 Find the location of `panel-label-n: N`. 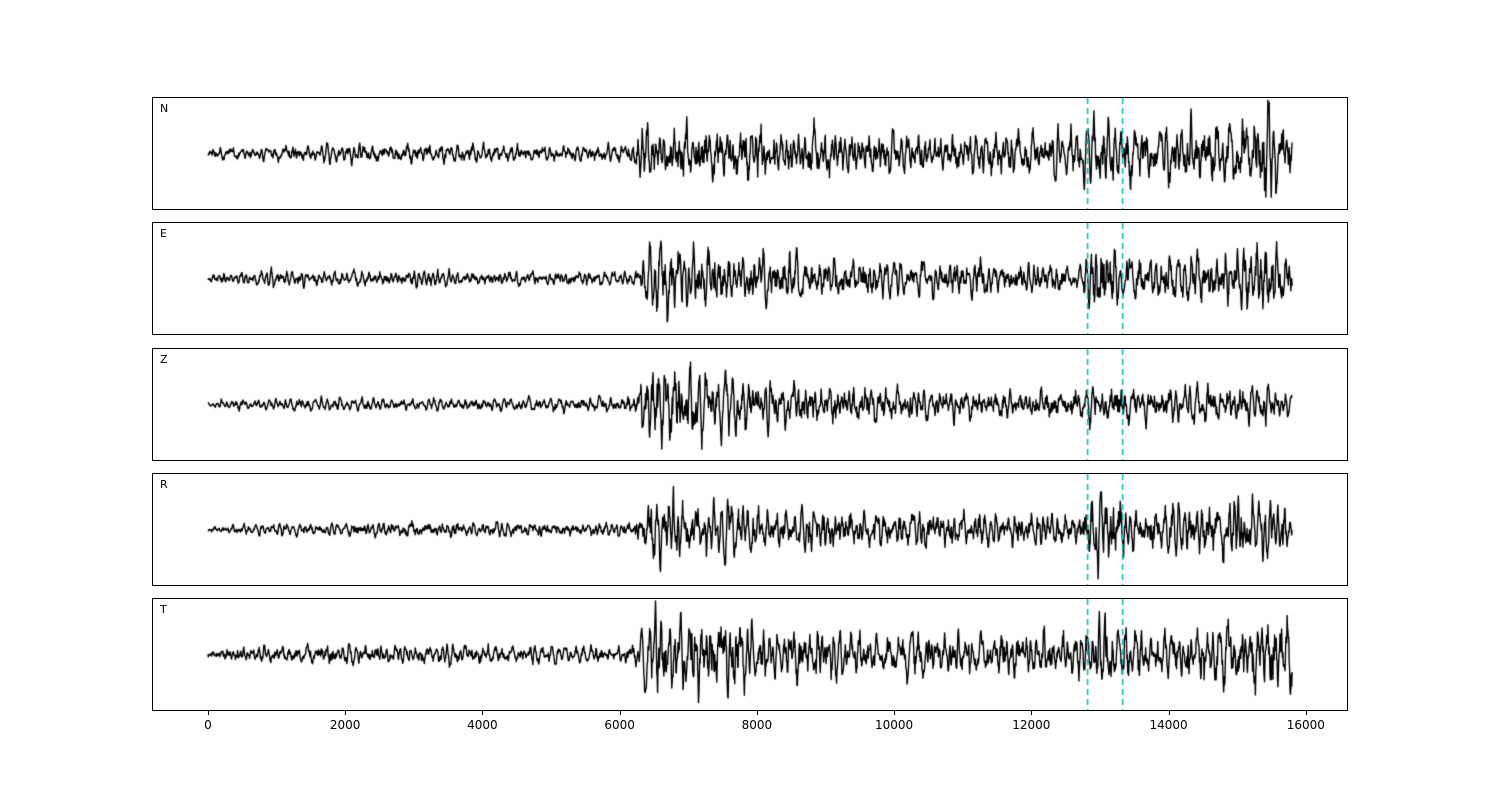

panel-label-n: N is located at coordinates (164, 108).